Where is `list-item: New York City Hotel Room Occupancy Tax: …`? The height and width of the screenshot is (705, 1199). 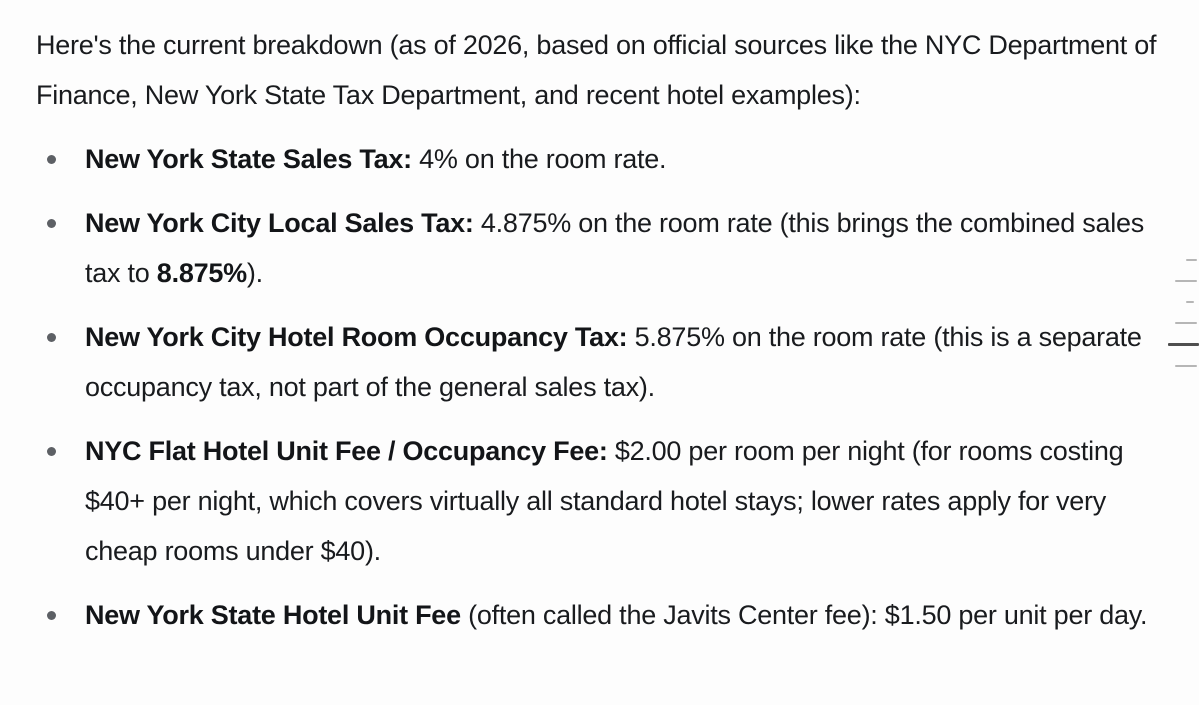
list-item: New York City Hotel Room Occupancy Tax: … is located at coordinates (603, 362).